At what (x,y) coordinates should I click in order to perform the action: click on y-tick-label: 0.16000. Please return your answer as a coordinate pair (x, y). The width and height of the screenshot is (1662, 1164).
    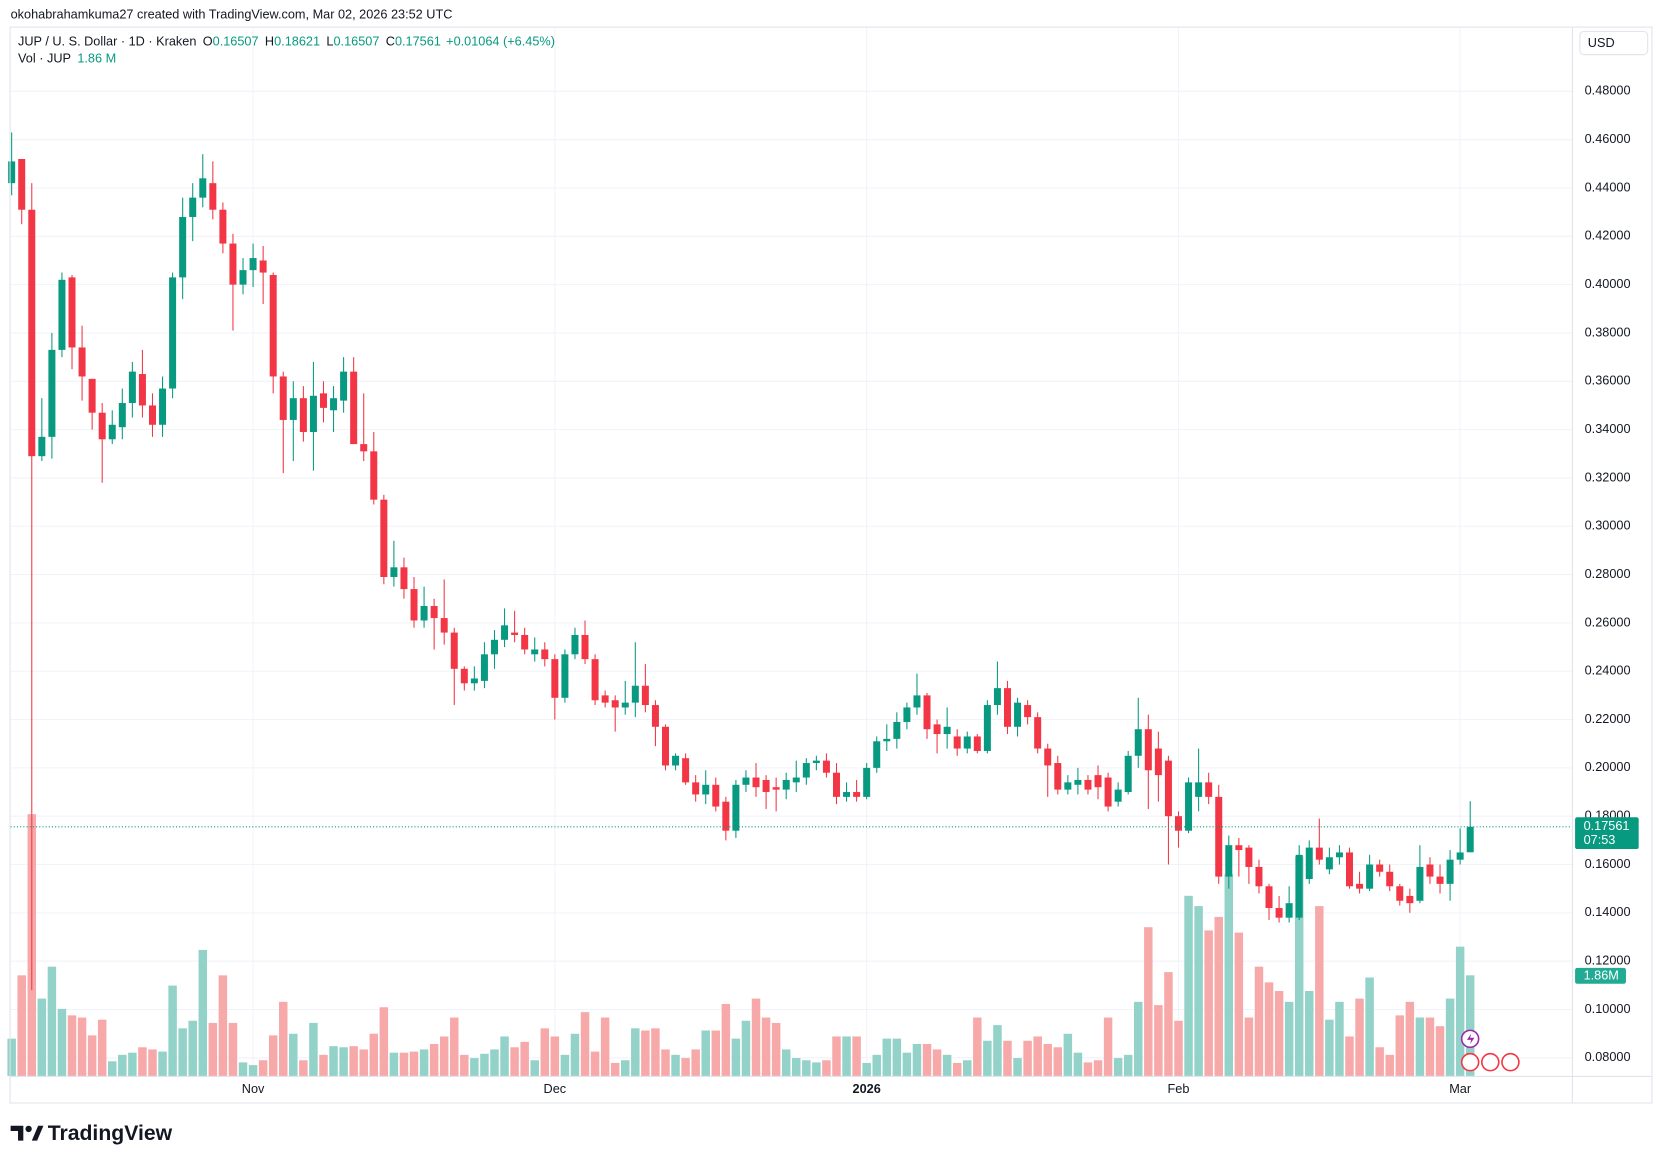
    Looking at the image, I should click on (1608, 863).